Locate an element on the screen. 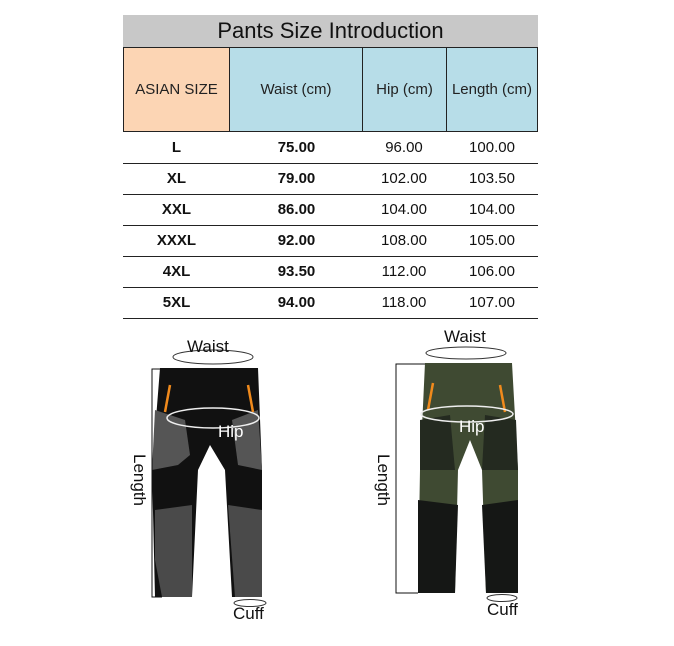 Image resolution: width=674 pixels, height=646 pixels. waist-label-right: Waist is located at coordinates (465, 336).